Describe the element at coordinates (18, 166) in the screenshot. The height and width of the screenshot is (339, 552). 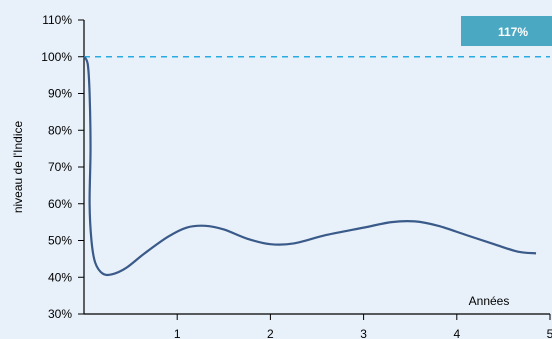
I see `y-axis-label: niveau de l'Indice` at that location.